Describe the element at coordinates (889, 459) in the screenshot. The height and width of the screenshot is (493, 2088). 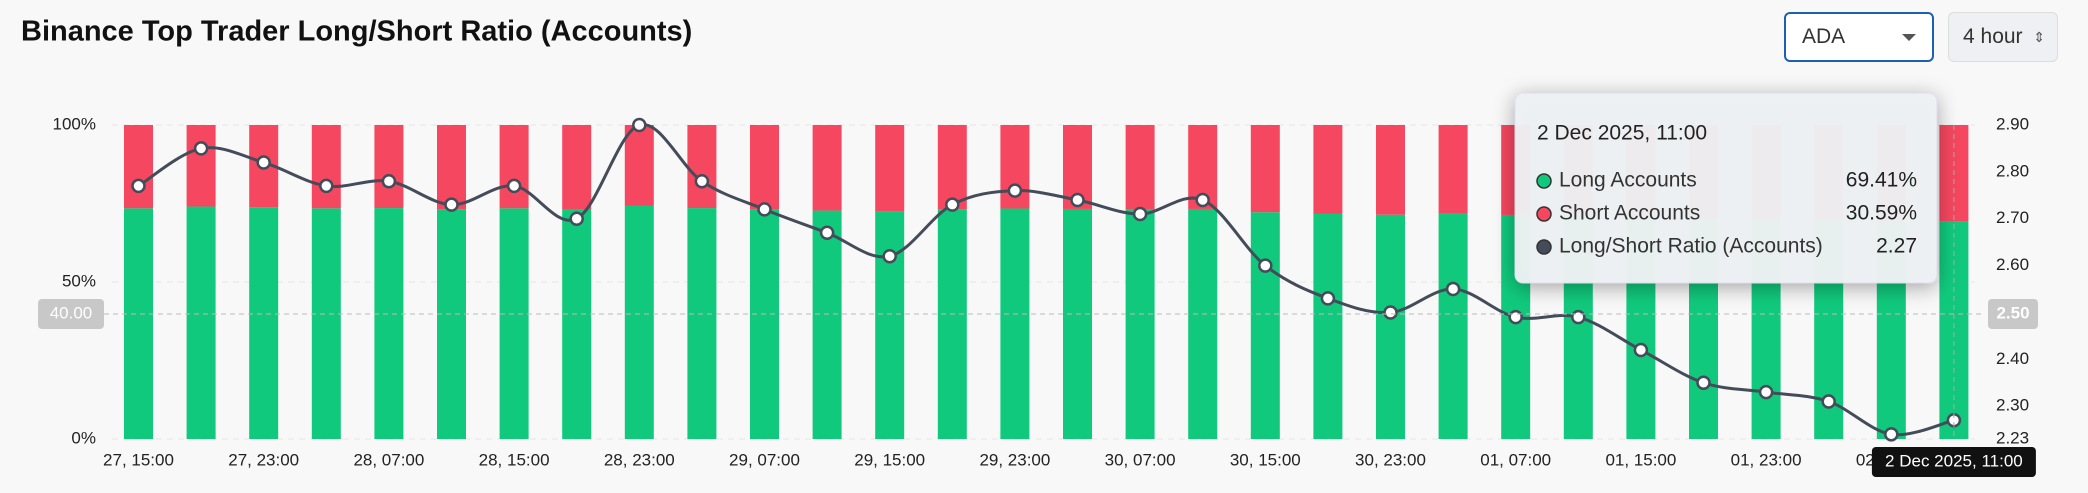
I see `x-tick-label: 29, 15:00` at that location.